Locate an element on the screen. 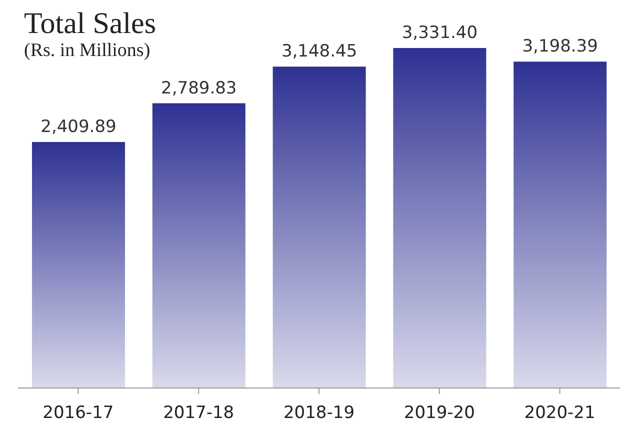 The image size is (638, 441). data-label: 2,789.83 is located at coordinates (199, 88).